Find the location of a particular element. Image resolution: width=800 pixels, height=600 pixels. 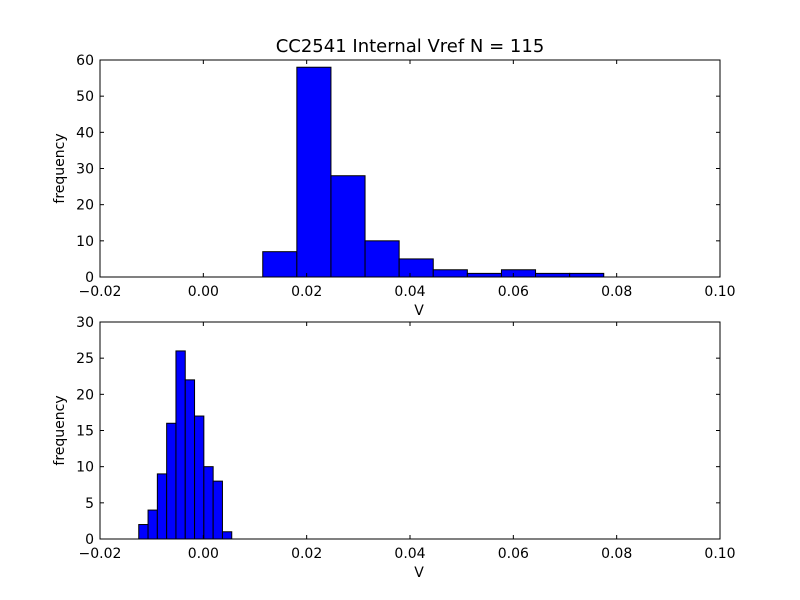

y-tick-label: 40 is located at coordinates (85, 133).